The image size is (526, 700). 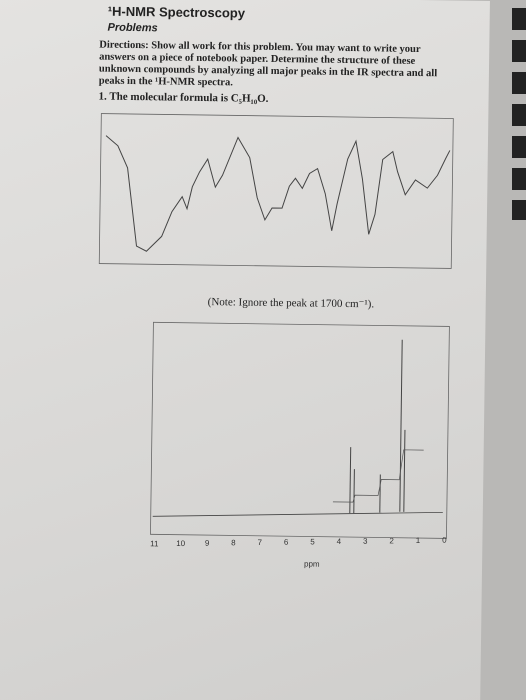 I want to click on nmr-peaks, so click(x=377, y=426).